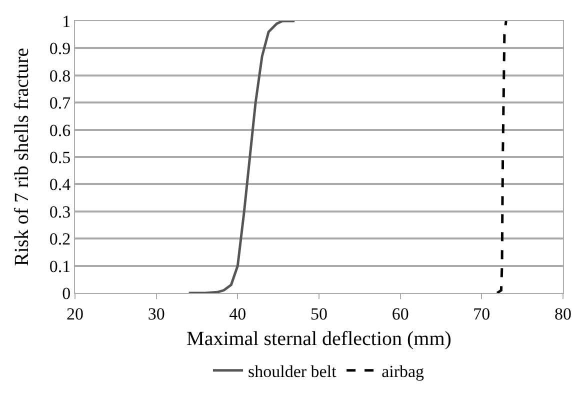 The width and height of the screenshot is (584, 401). Describe the element at coordinates (60, 157) in the screenshot. I see `y-tick-label: 0.5` at that location.